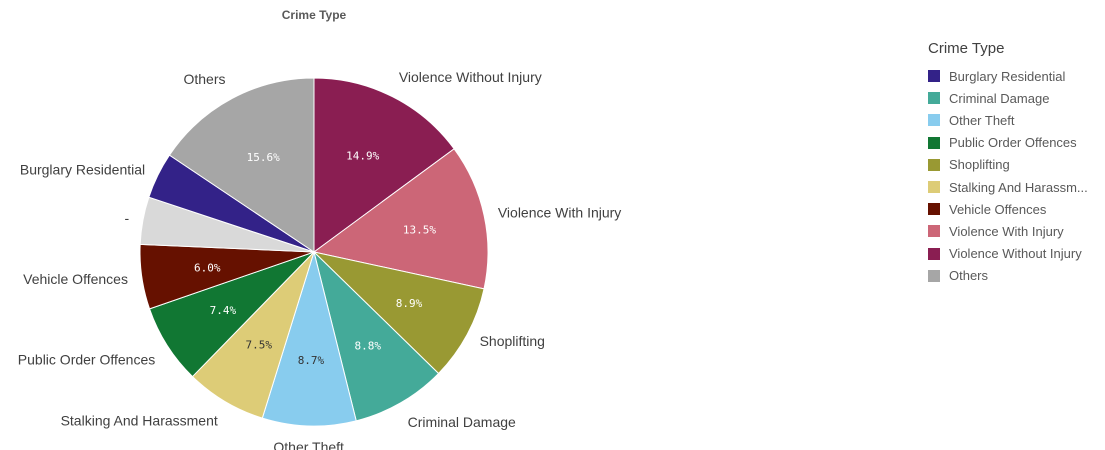 Image resolution: width=1105 pixels, height=450 pixels. What do you see at coordinates (1006, 231) in the screenshot?
I see `legend-label: Violence With Injury` at bounding box center [1006, 231].